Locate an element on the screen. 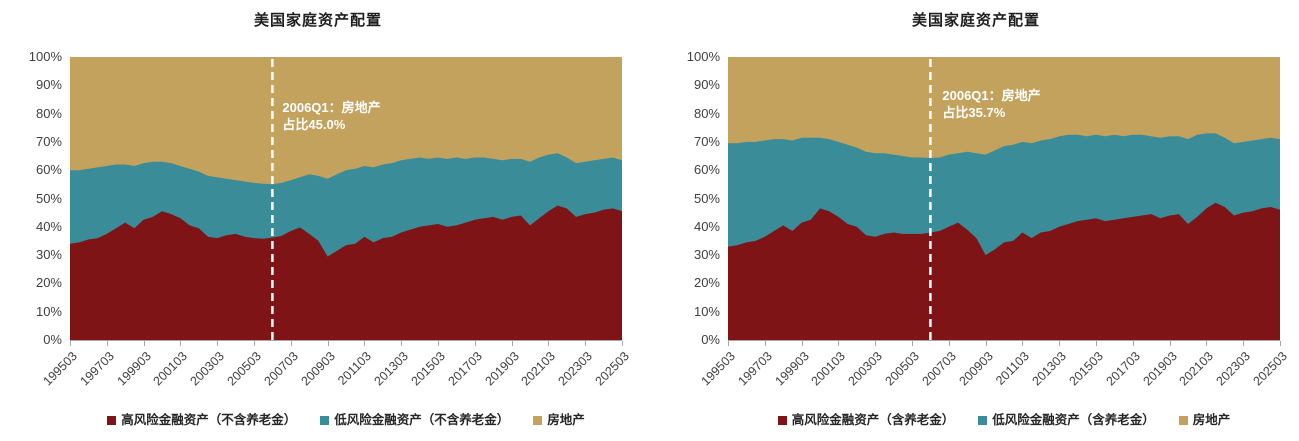 This screenshot has height=441, width=1299. legend-item: 低风险金融资产（不含养老金） is located at coordinates (414, 420).